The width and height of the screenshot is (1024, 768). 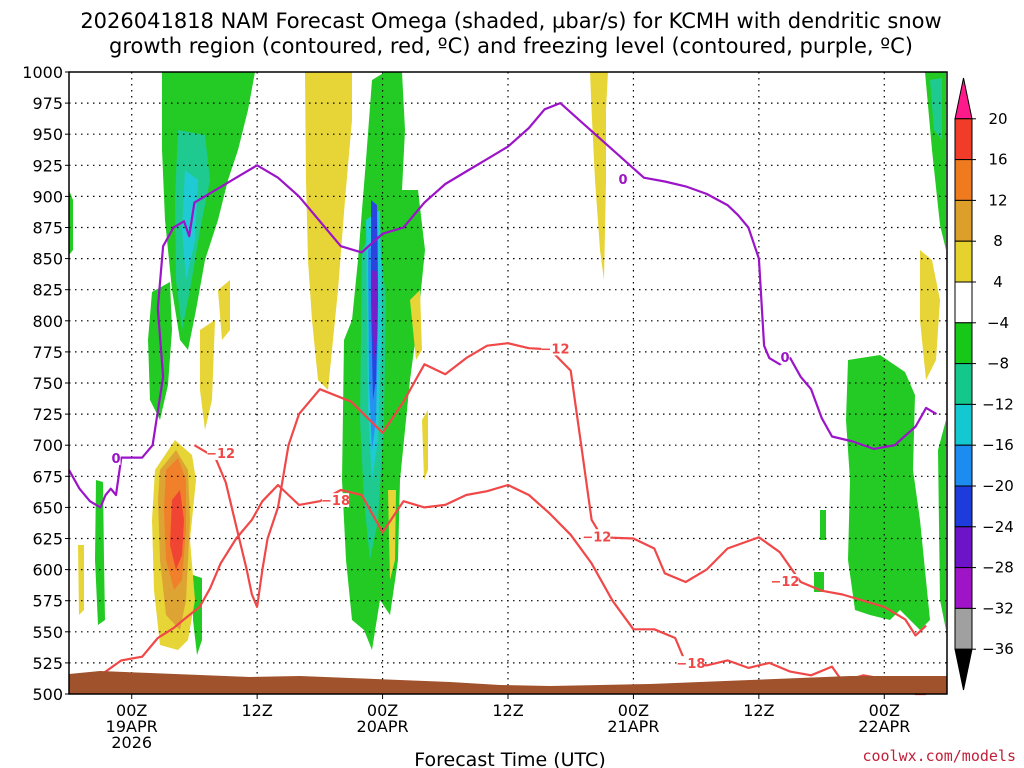 What do you see at coordinates (884, 726) in the screenshot?
I see `x-tick-label: 22APR` at bounding box center [884, 726].